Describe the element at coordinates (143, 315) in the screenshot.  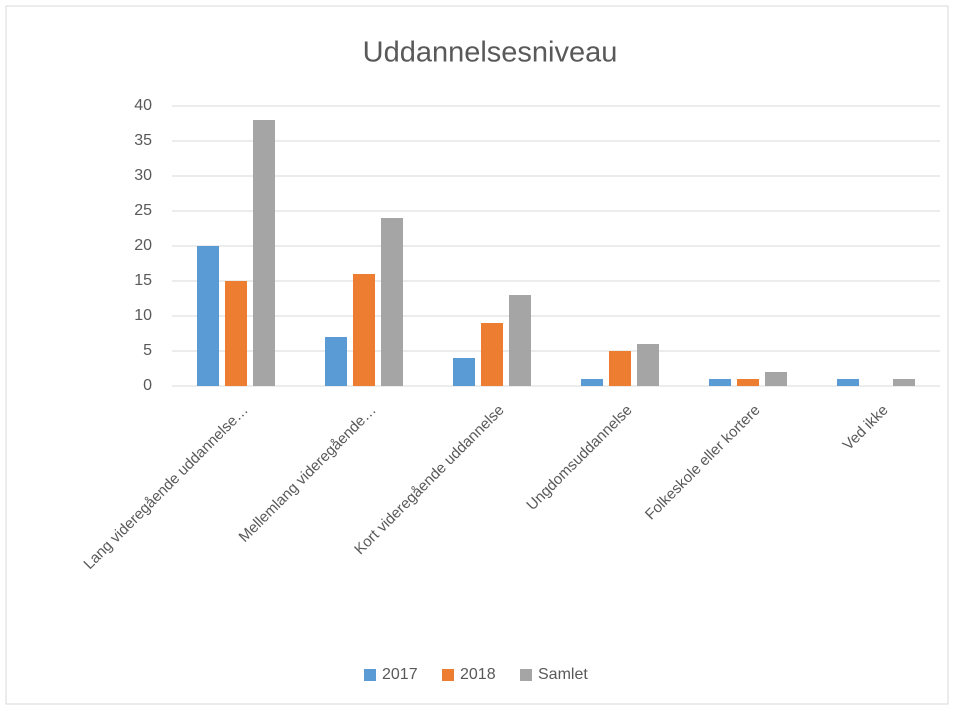
I see `y-tick-label: 10` at that location.